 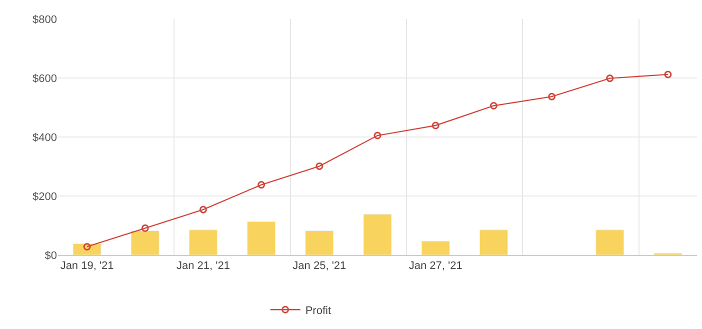 I want to click on y-tick-label: $800, so click(x=44, y=20).